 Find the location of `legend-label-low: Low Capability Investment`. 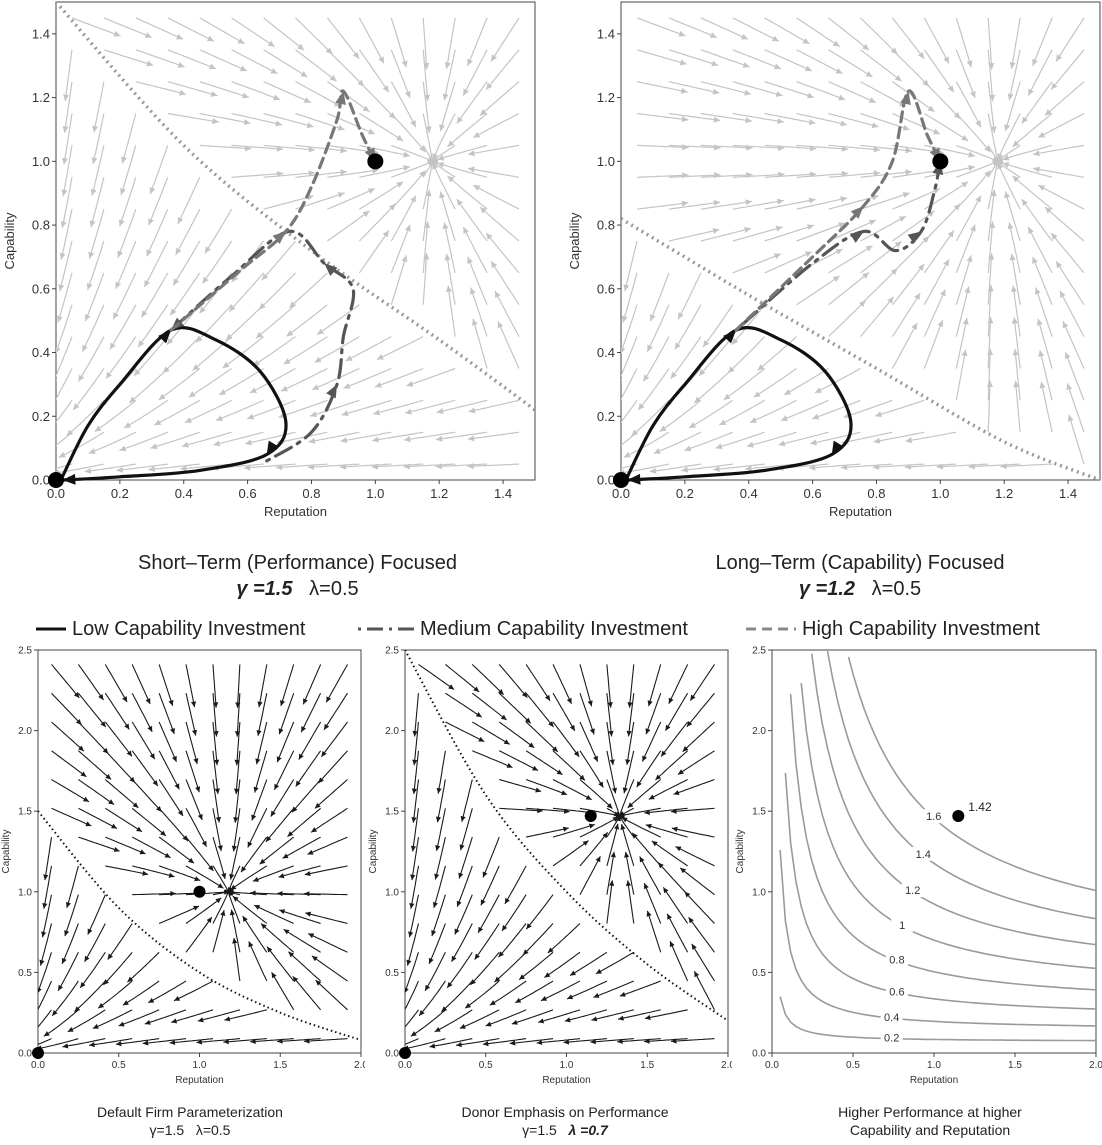

legend-label-low: Low Capability Investment is located at coordinates (189, 628).